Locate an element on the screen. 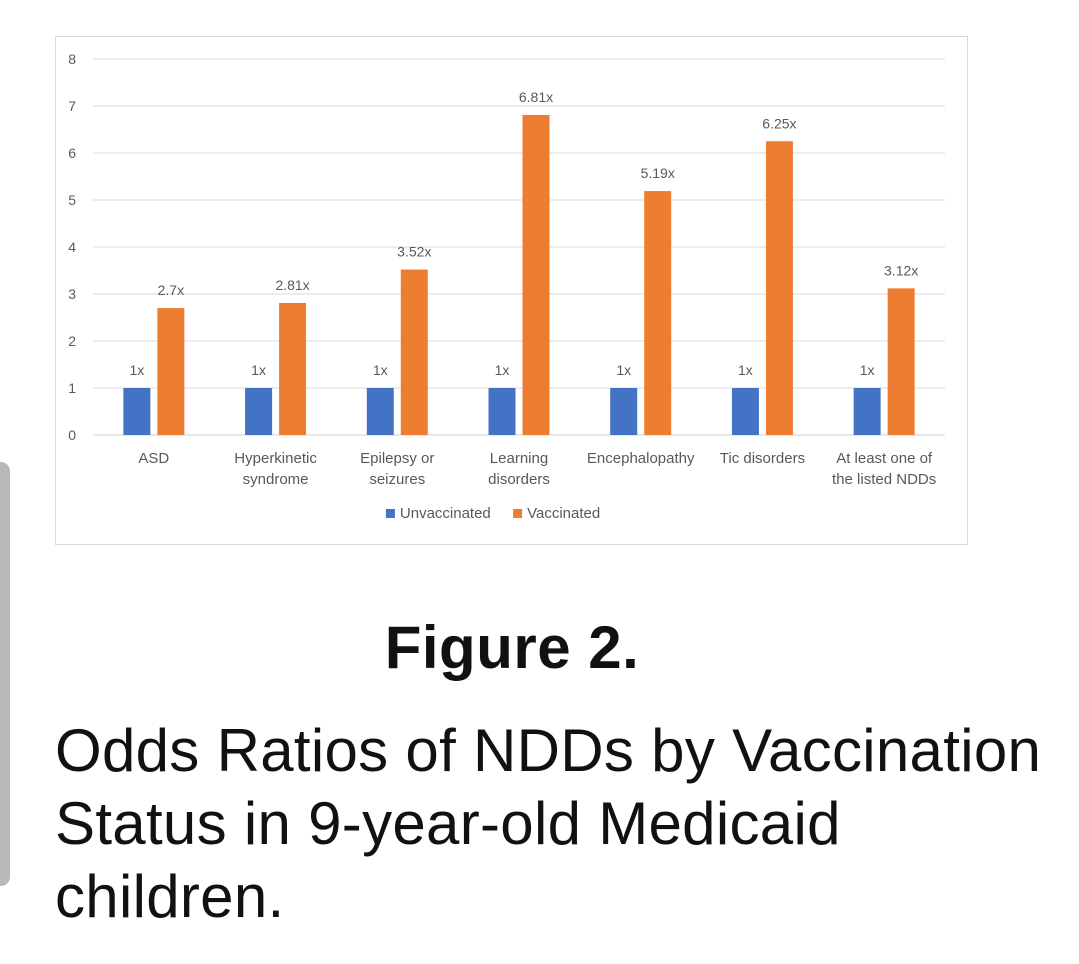 This screenshot has width=1079, height=964. data-label: 5.19x is located at coordinates (658, 173).